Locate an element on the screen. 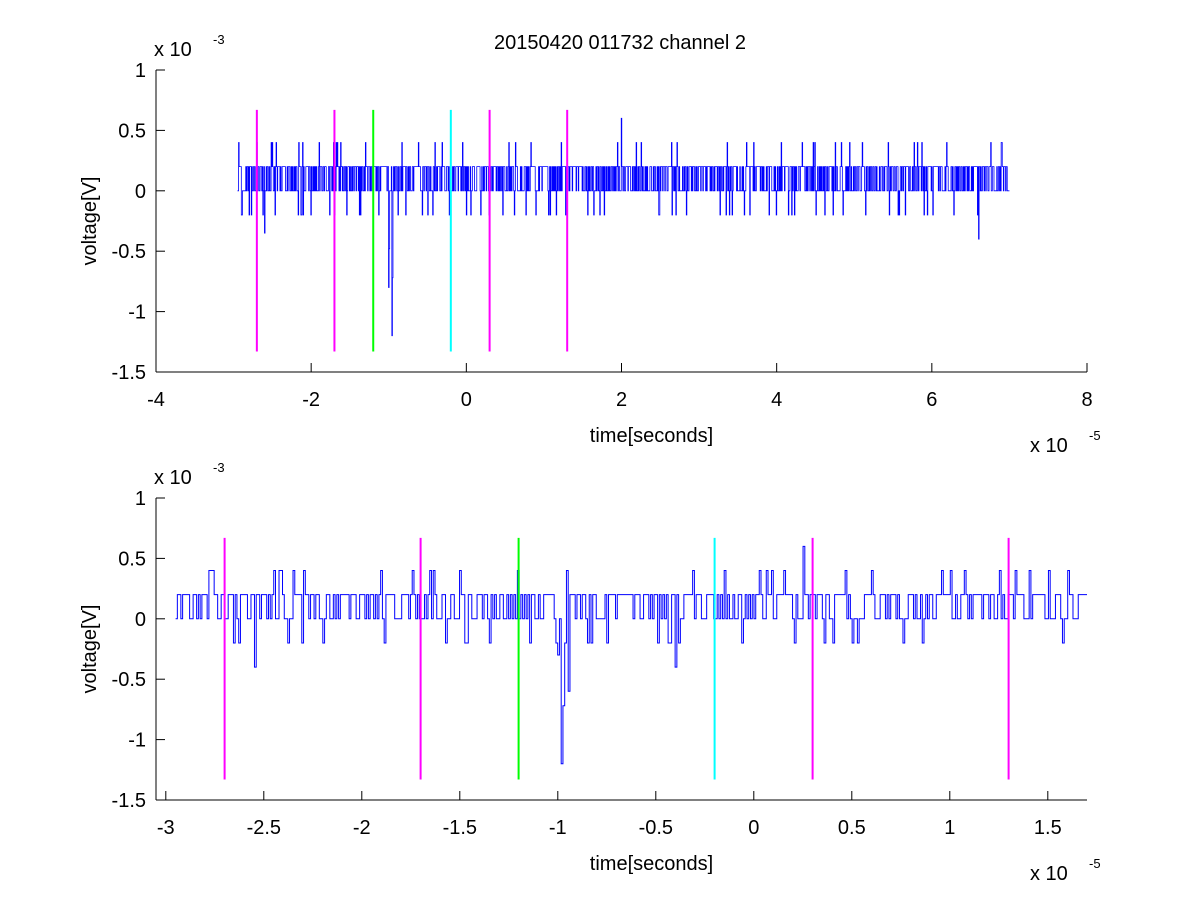 The width and height of the screenshot is (1200, 901). x-tick-label: 1 is located at coordinates (949, 828).